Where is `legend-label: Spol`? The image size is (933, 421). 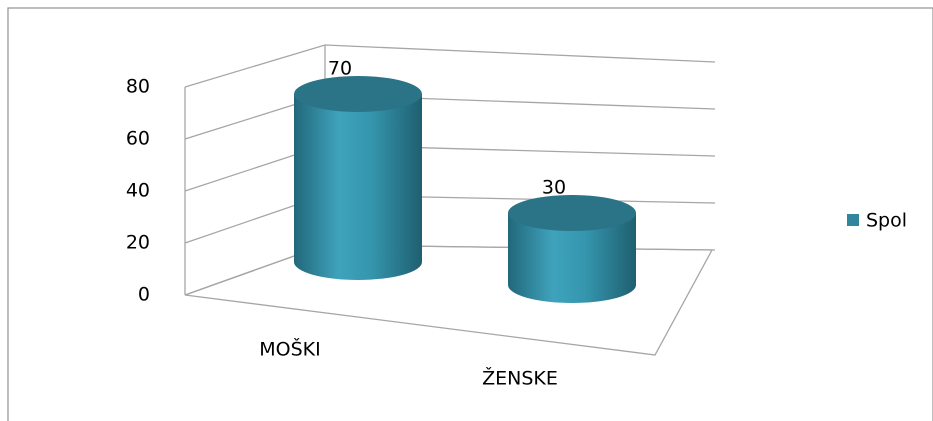 legend-label: Spol is located at coordinates (886, 221).